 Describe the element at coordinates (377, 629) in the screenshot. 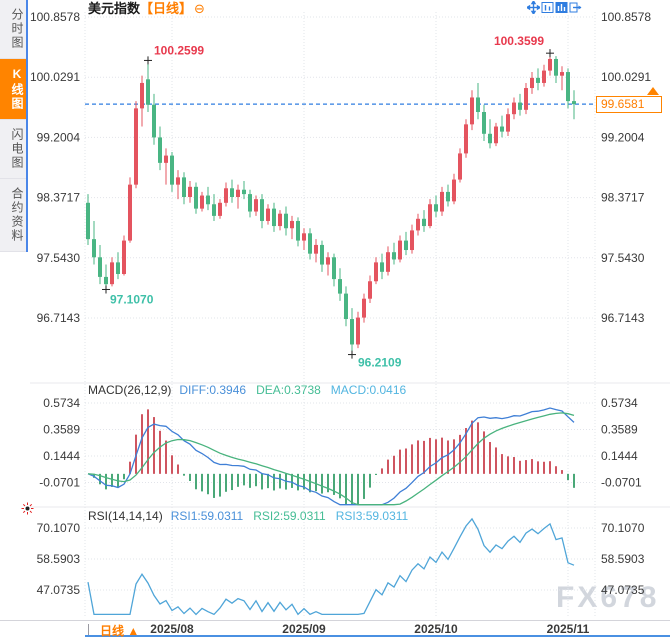

I see `time-axis-area` at that location.